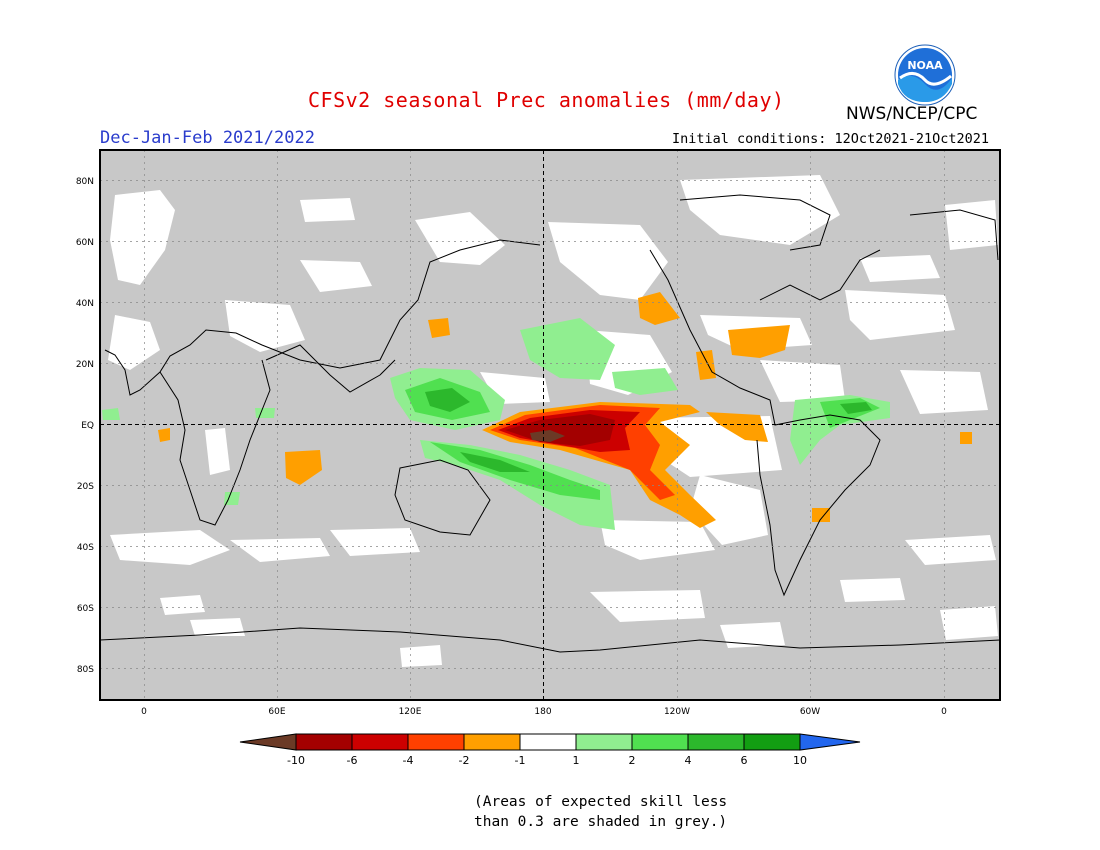 Image resolution: width=1100 pixels, height=850 pixels. I want to click on colorbar-label: 6, so click(744, 760).